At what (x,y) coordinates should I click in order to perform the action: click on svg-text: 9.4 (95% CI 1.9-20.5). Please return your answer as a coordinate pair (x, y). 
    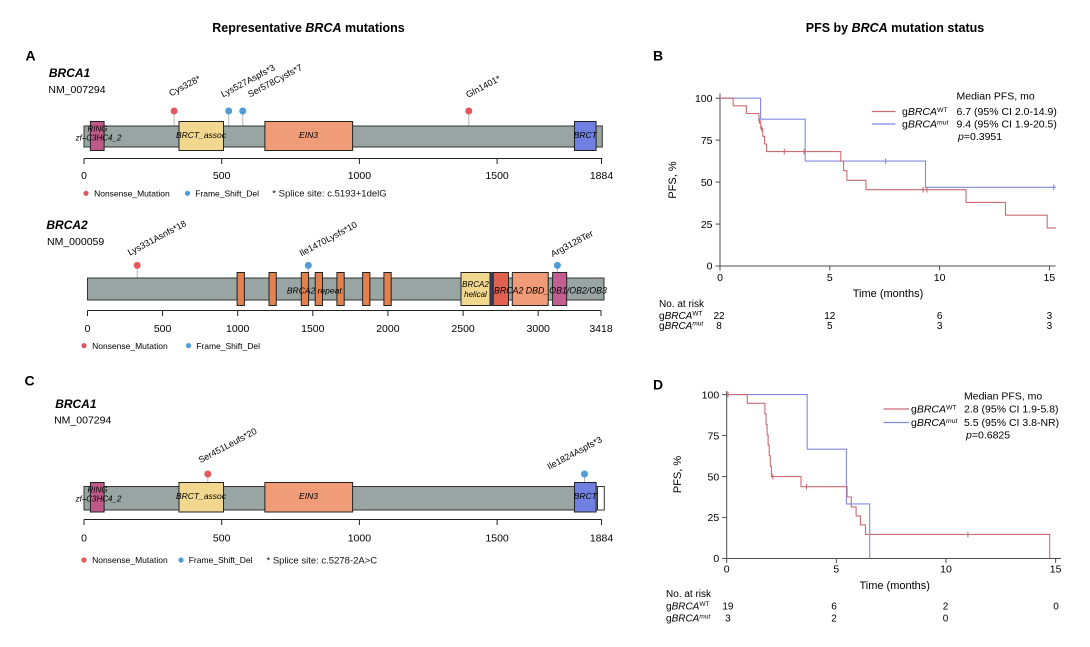
    Looking at the image, I should click on (1007, 125).